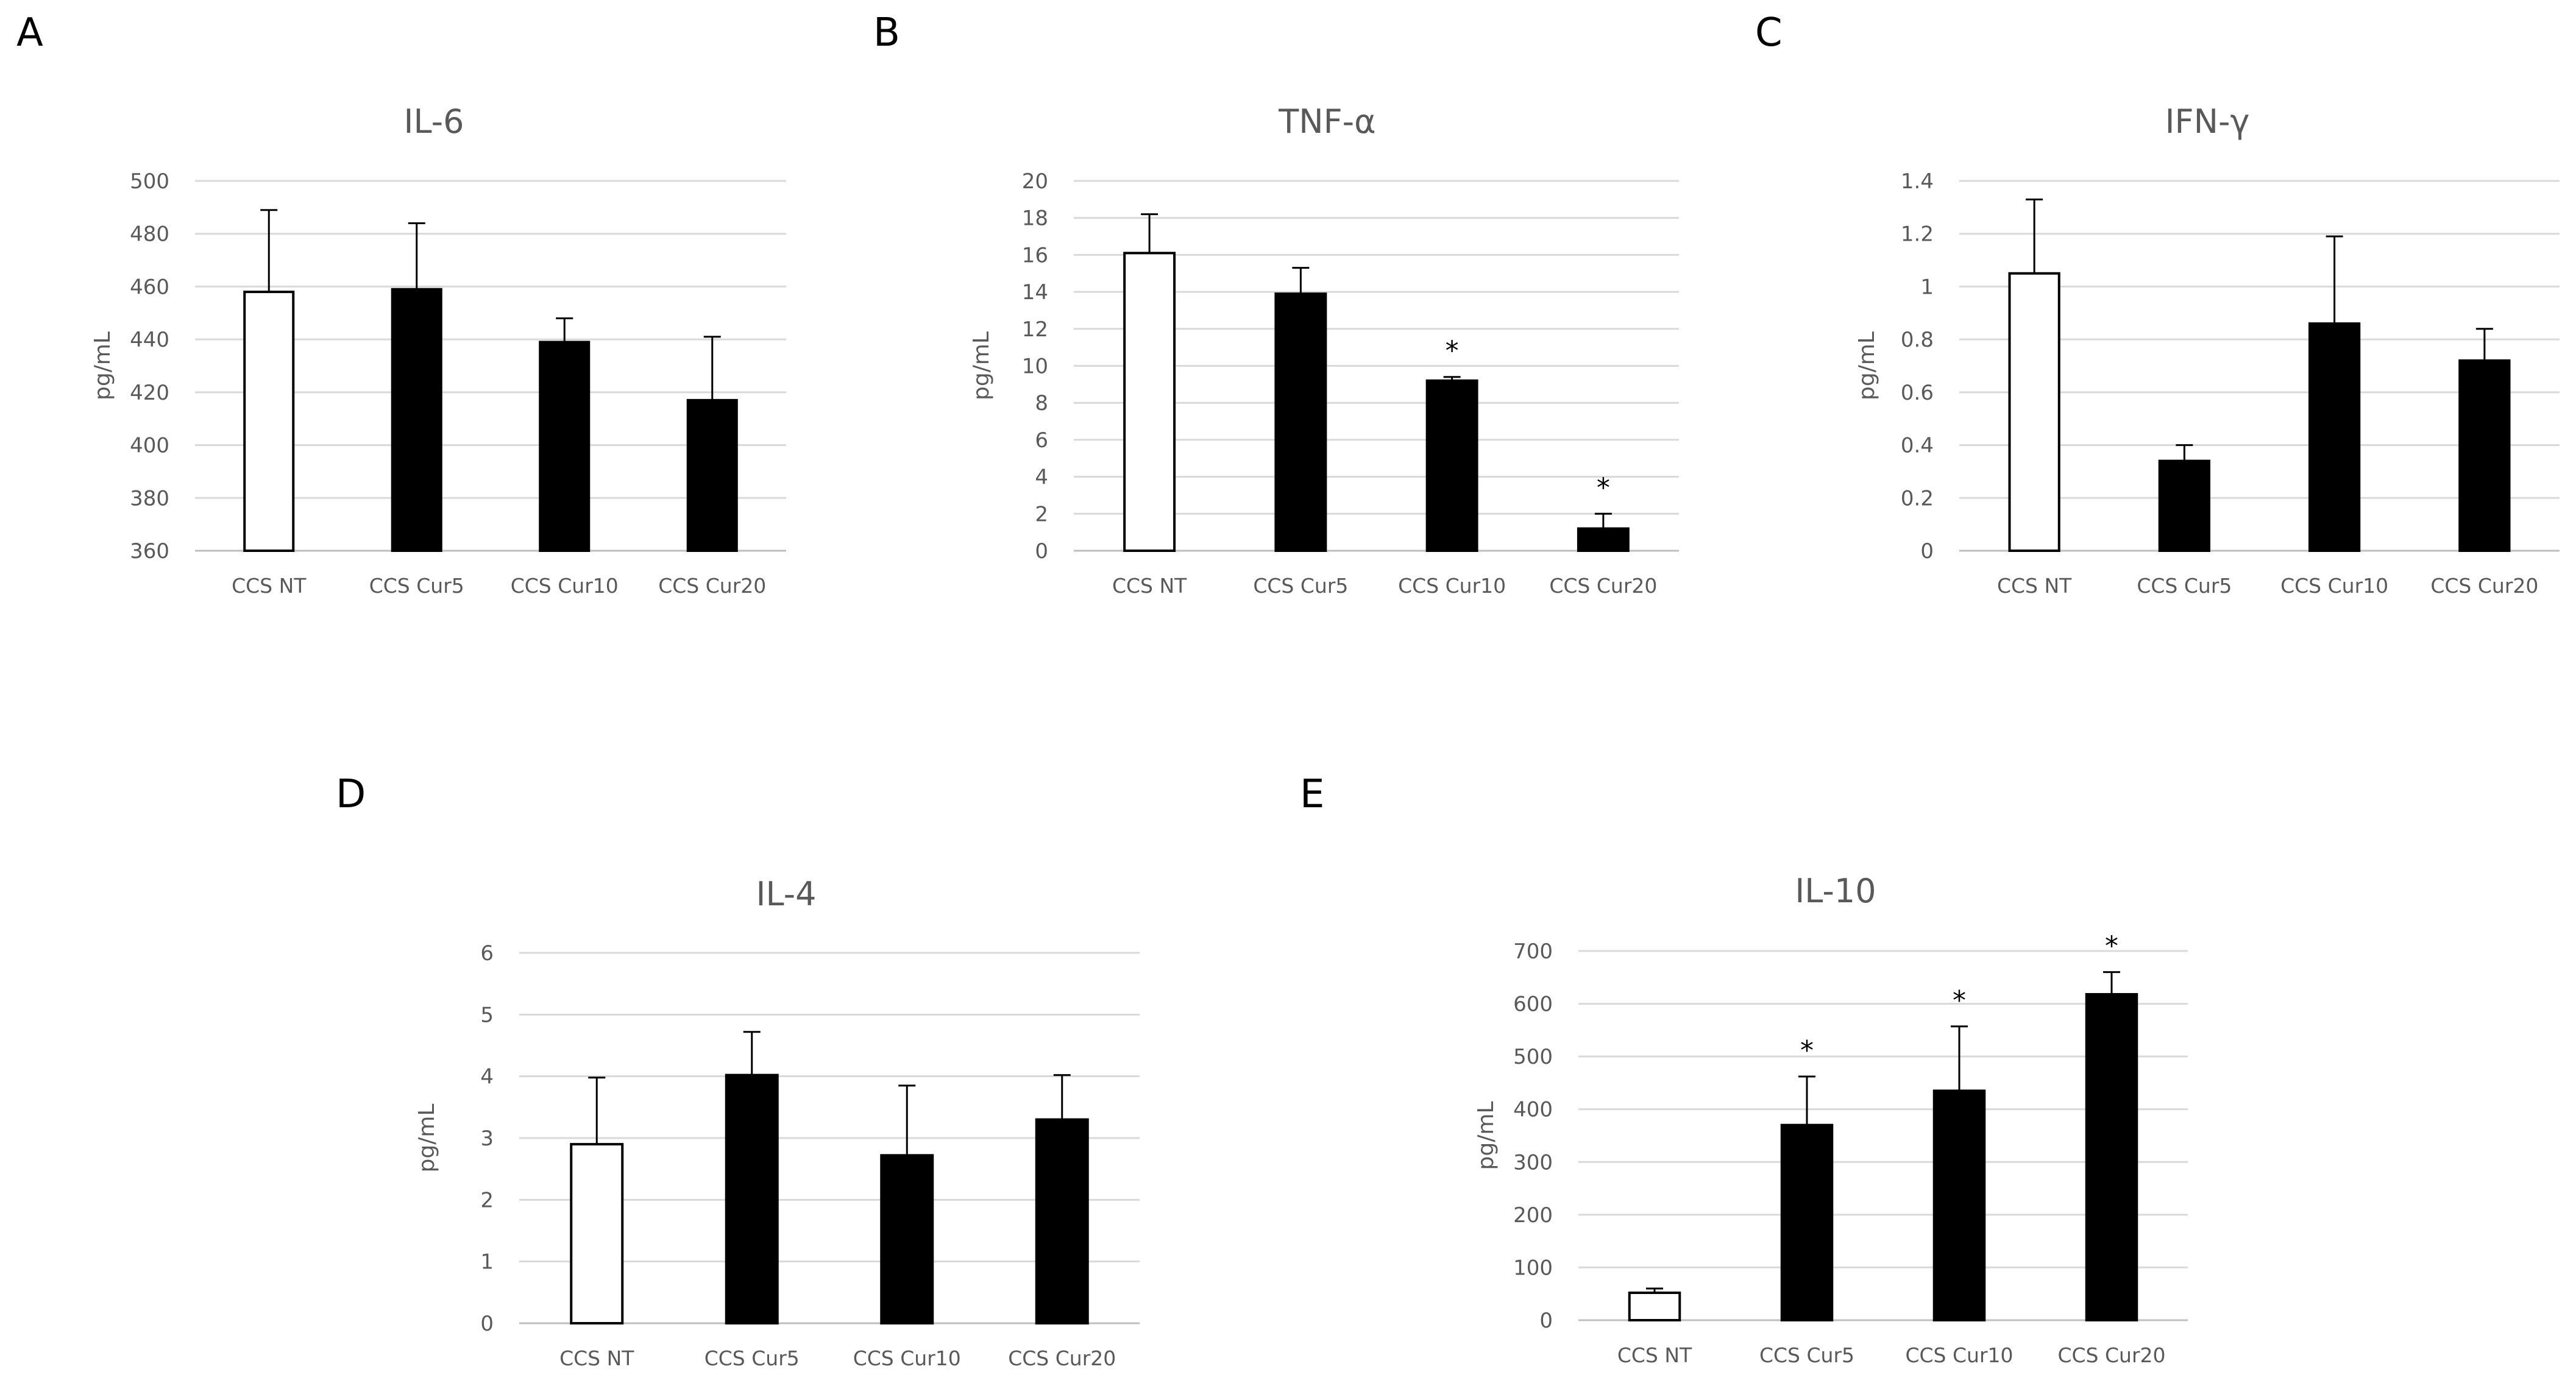  What do you see at coordinates (1042, 403) in the screenshot?
I see `y-tick-label: 8` at bounding box center [1042, 403].